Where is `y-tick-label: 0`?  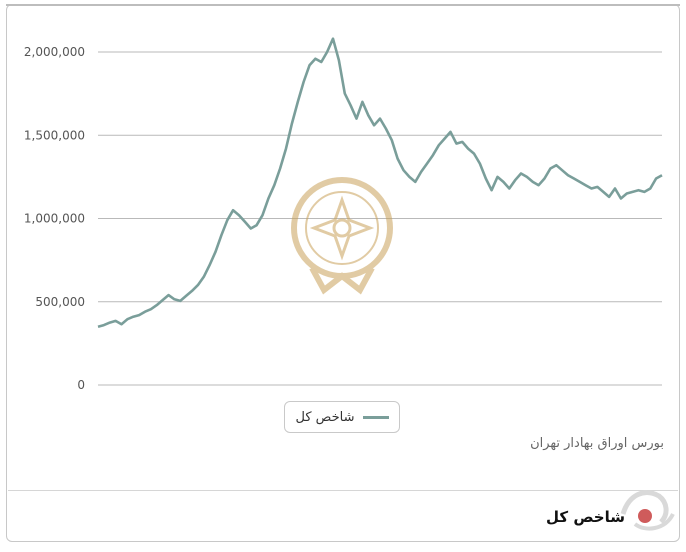
y-tick-label: 0 is located at coordinates (81, 385).